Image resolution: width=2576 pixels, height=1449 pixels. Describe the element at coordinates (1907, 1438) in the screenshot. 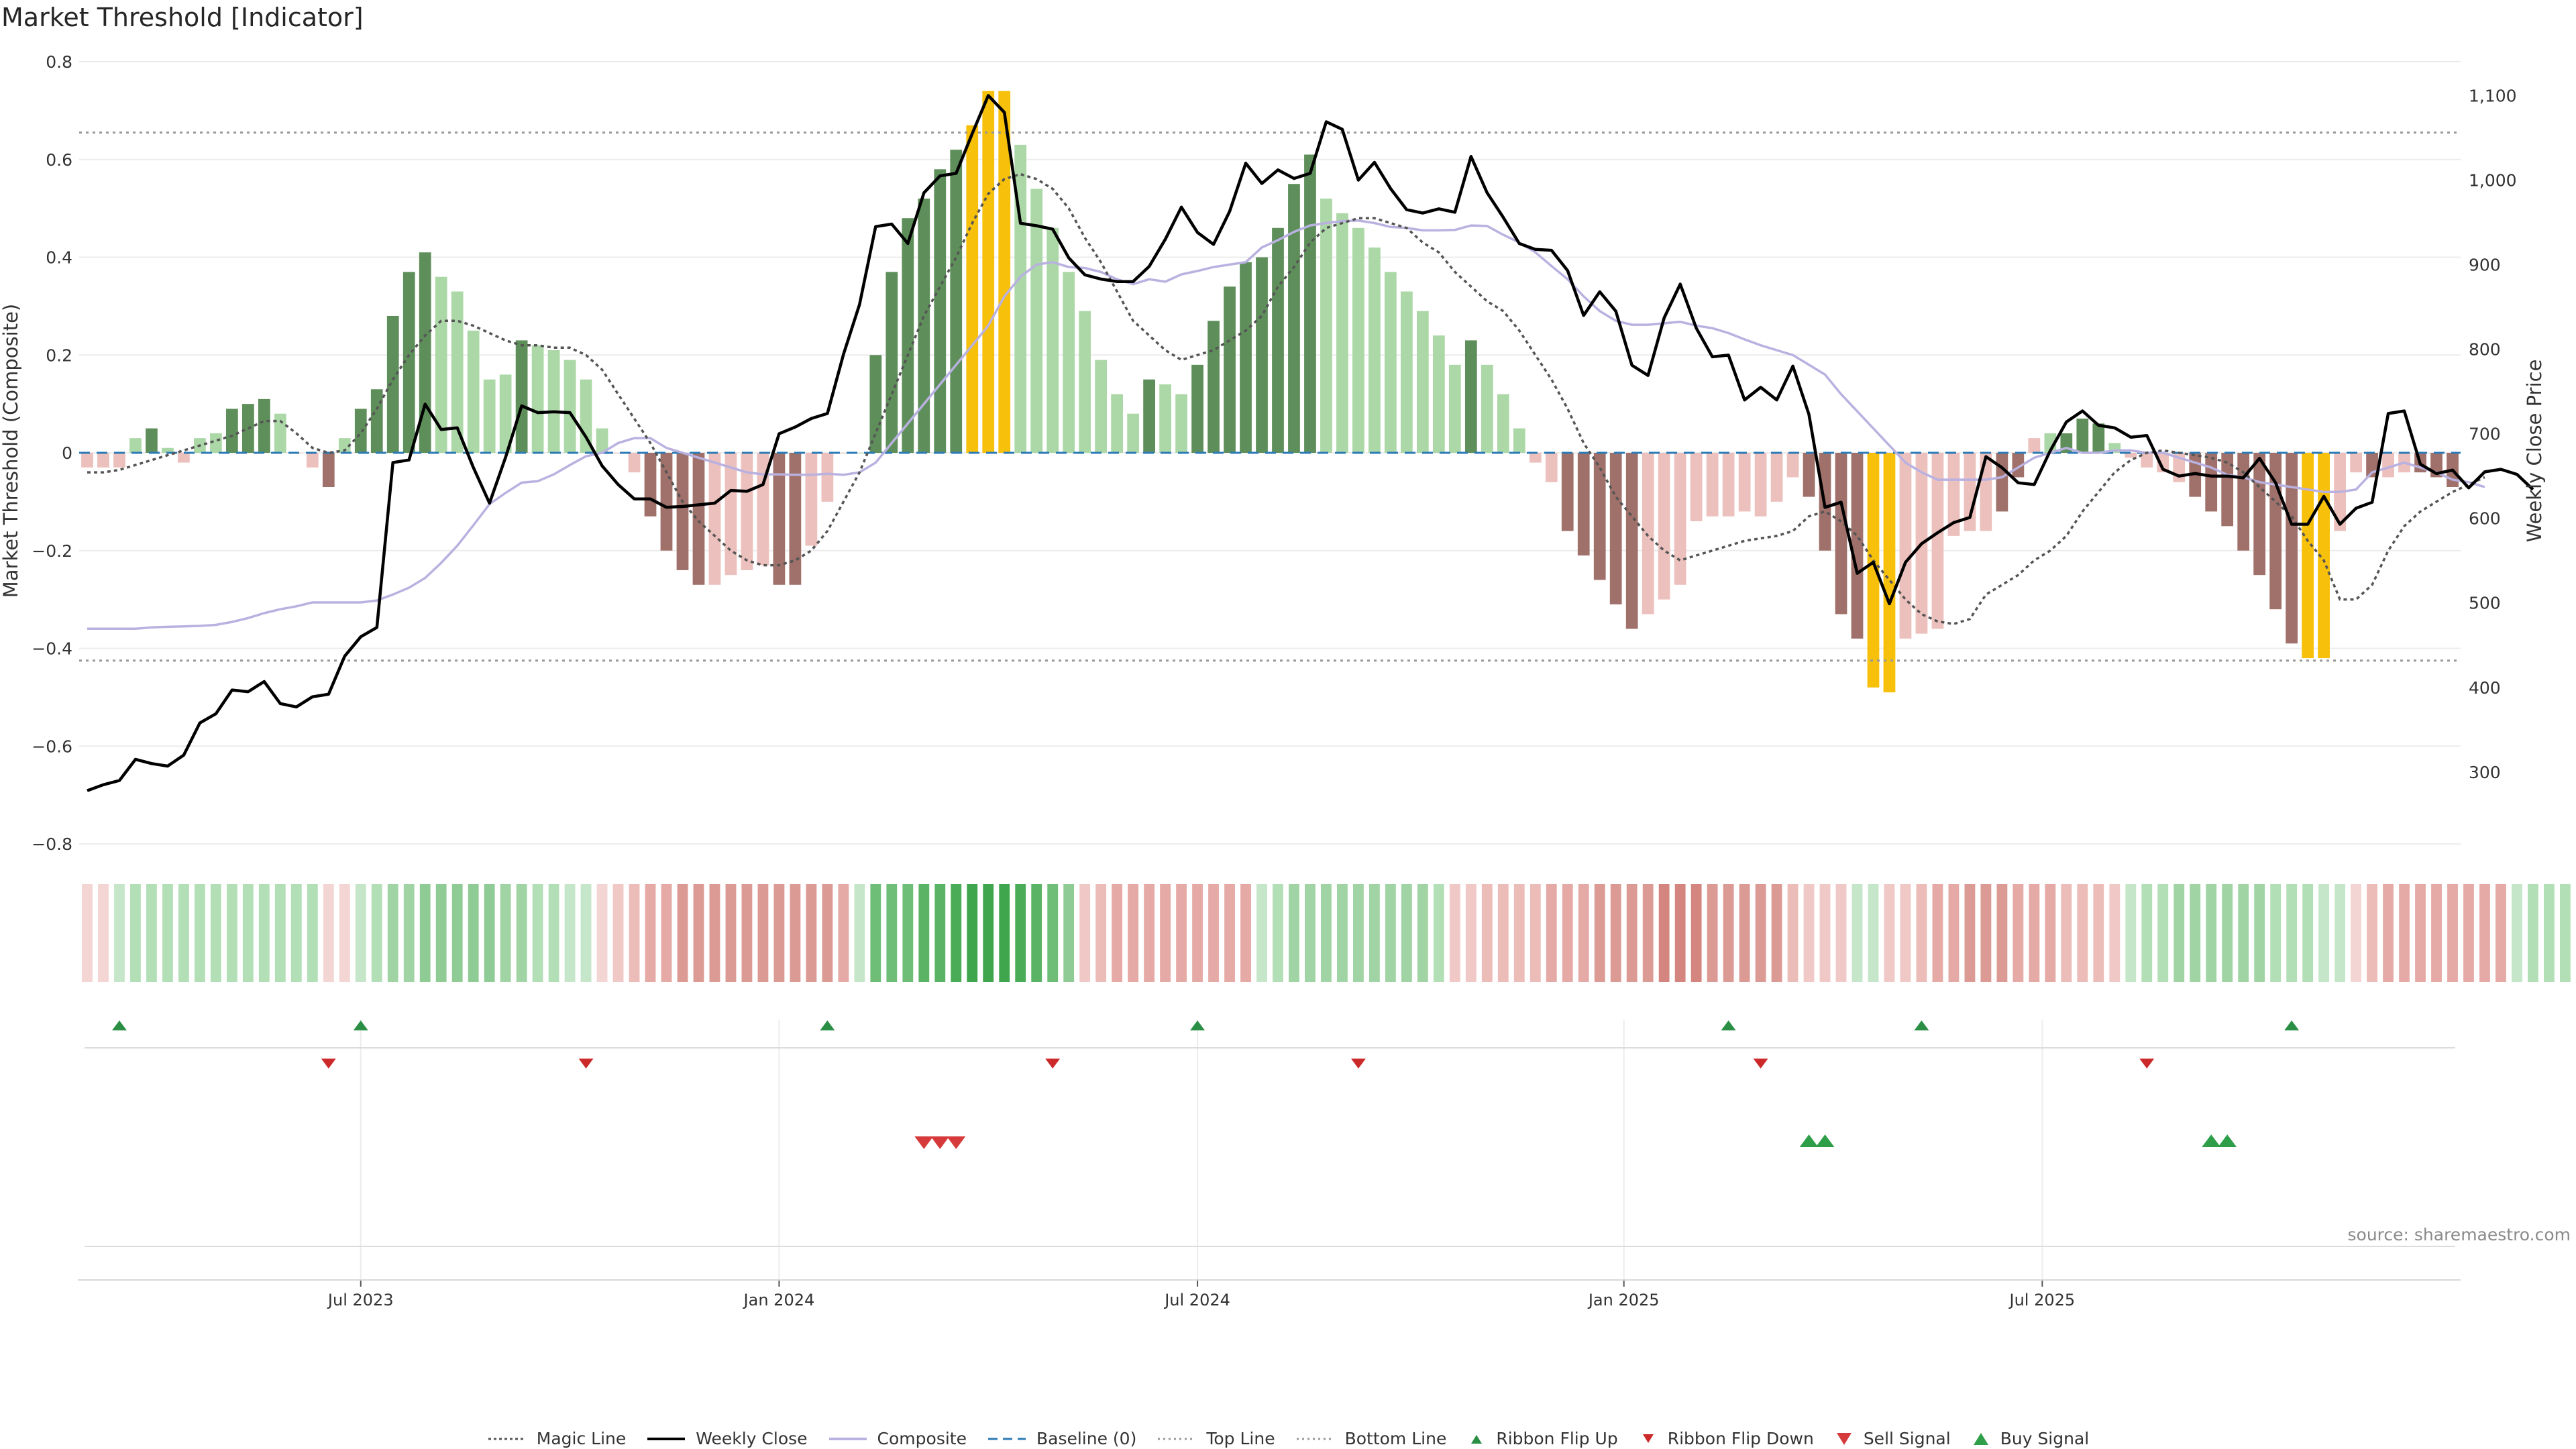

I see `legend-label: Sell Signal` at that location.